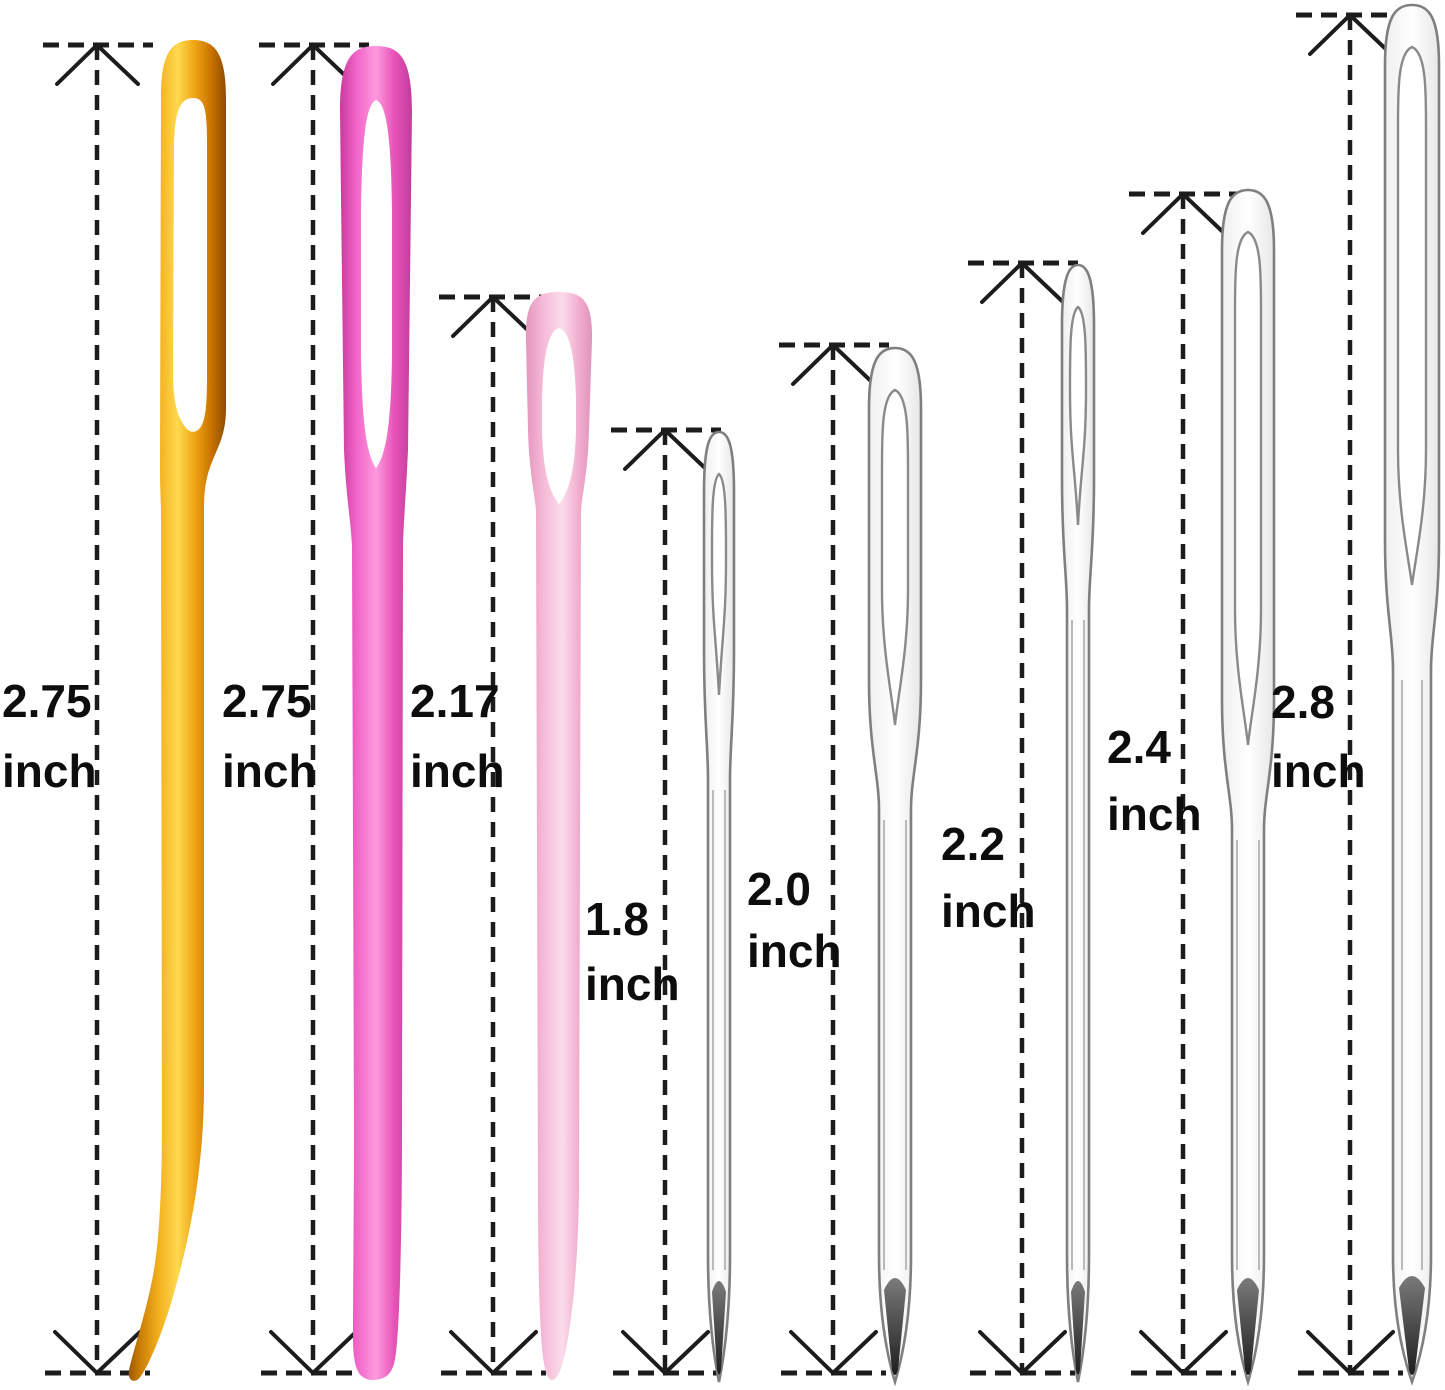 This screenshot has height=1390, width=1445. I want to click on length-unit-needle-1: inch, so click(49, 771).